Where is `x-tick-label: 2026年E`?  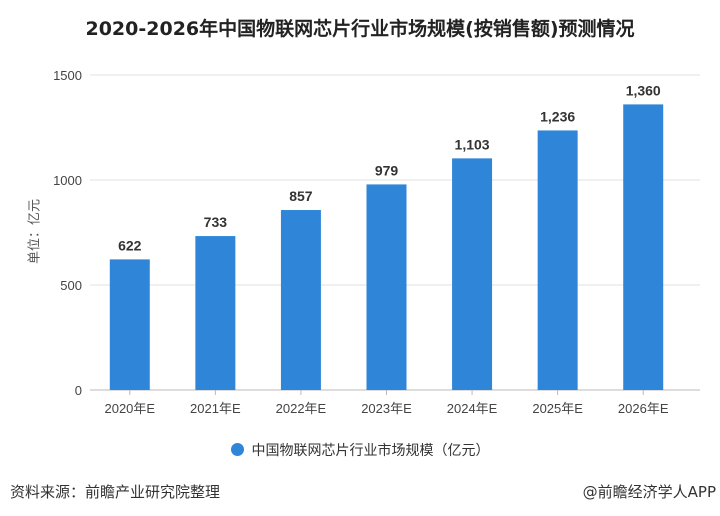 x-tick-label: 2026年E is located at coordinates (643, 408).